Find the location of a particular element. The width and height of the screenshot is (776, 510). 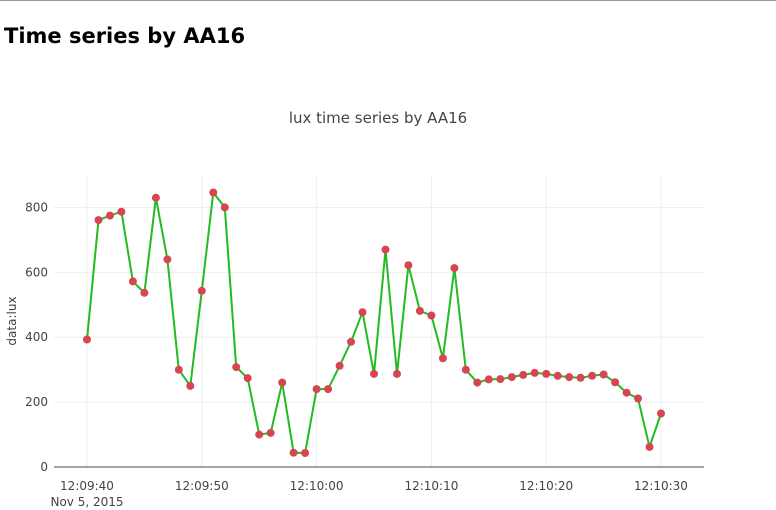

y-tick-label: 400 is located at coordinates (36, 337).